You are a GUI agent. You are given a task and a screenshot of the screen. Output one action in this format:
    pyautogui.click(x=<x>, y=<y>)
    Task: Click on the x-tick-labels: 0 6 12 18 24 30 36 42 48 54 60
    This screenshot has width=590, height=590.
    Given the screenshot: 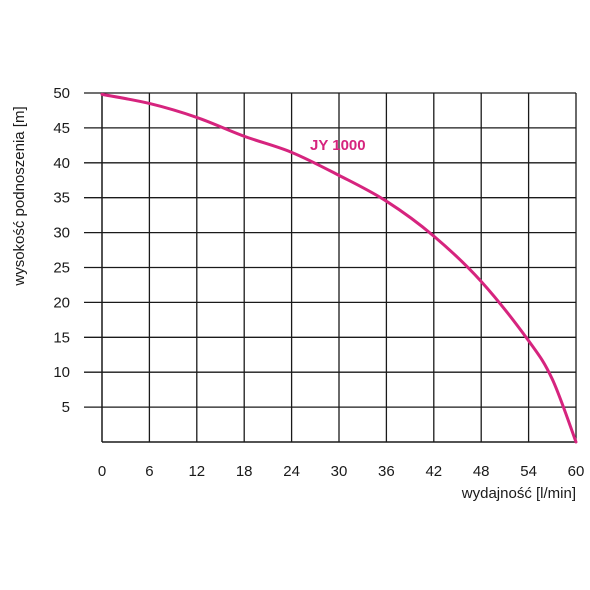 What is the action you would take?
    pyautogui.click(x=341, y=471)
    